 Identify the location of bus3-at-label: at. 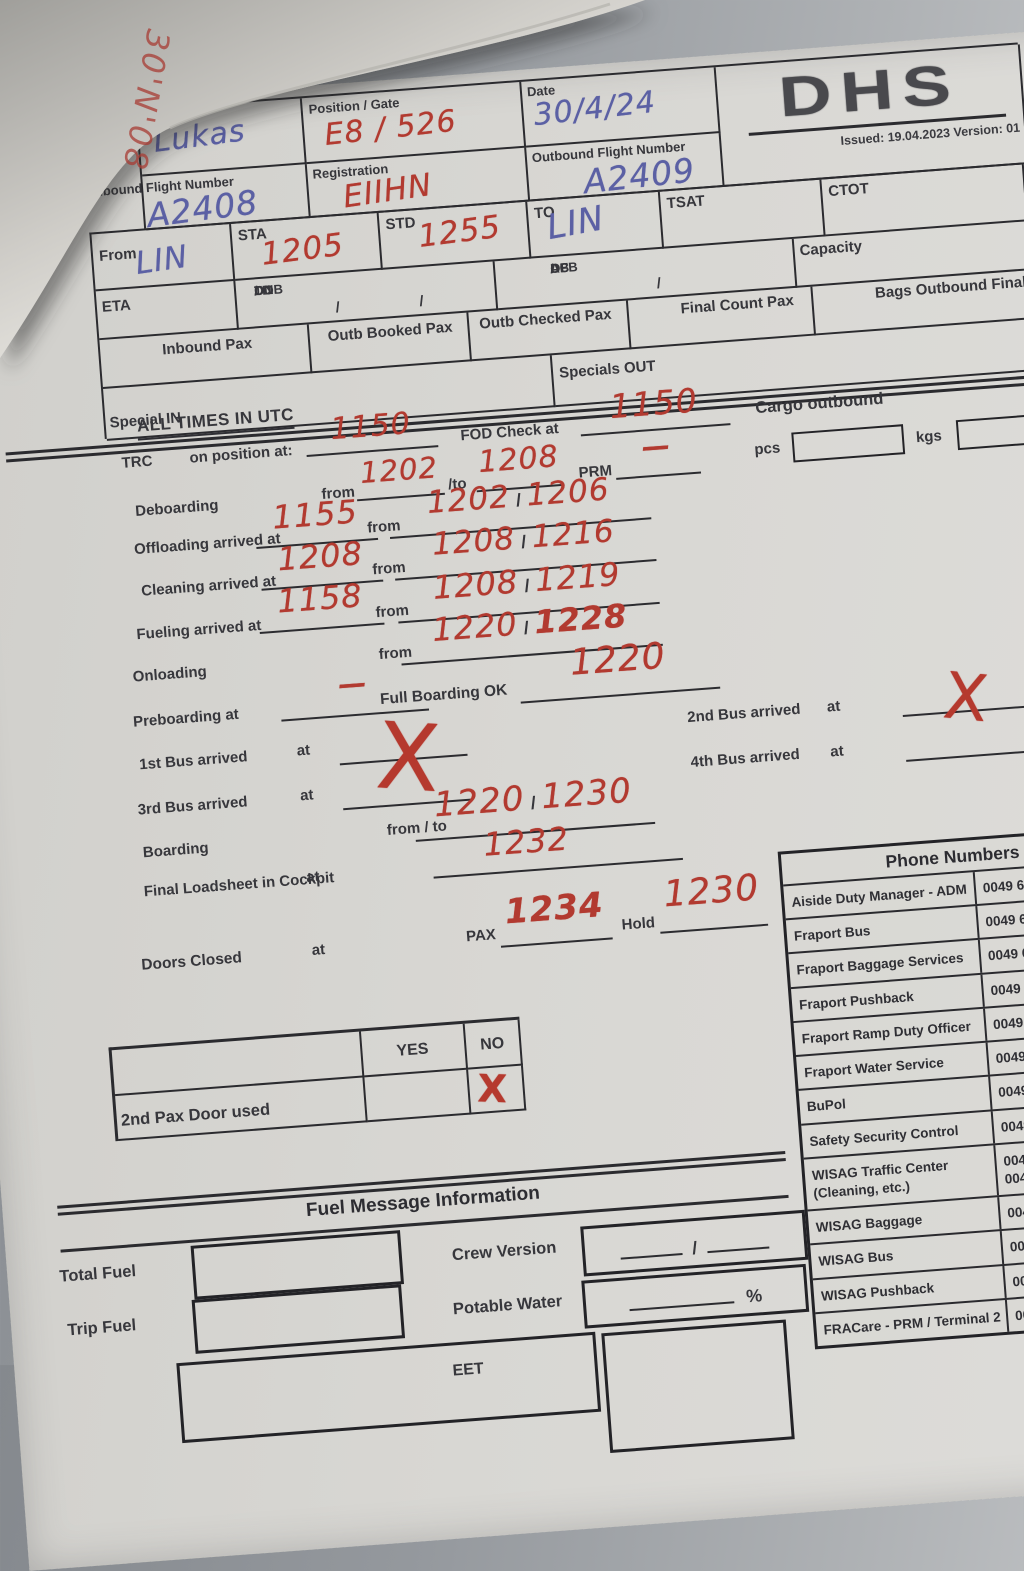
(307, 795).